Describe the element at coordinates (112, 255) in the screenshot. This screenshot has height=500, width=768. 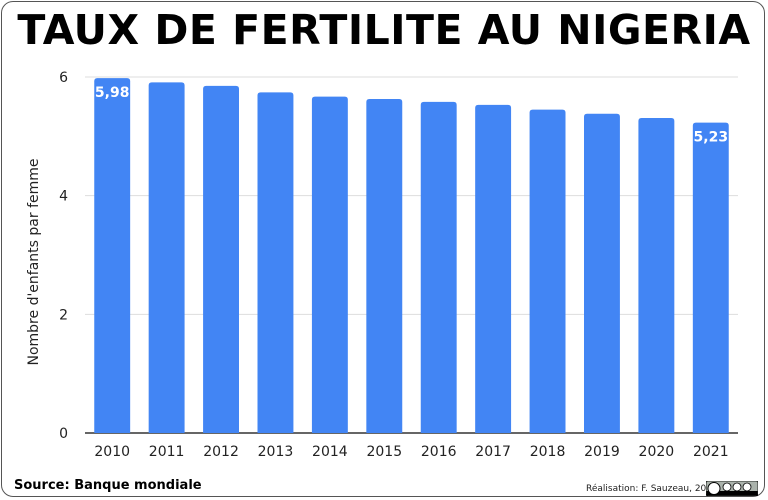
I see `bar-2010` at that location.